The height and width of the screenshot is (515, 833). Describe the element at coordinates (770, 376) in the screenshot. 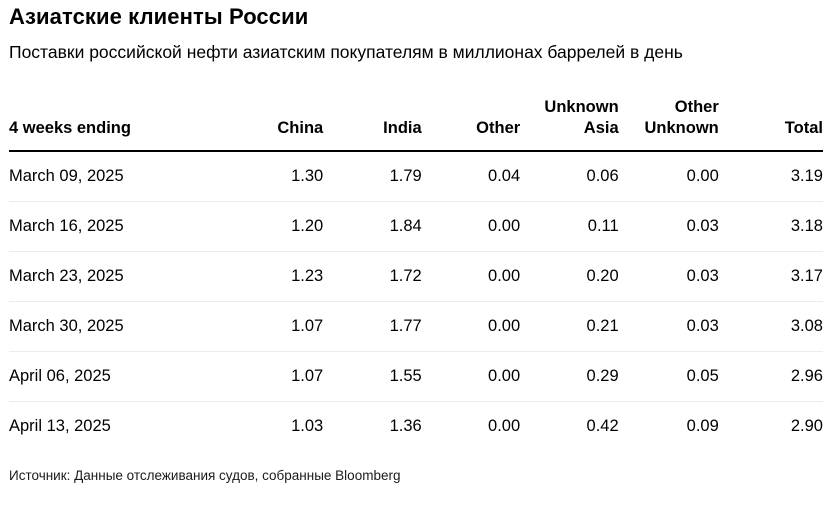

I see `cell-total: 2.96` at that location.